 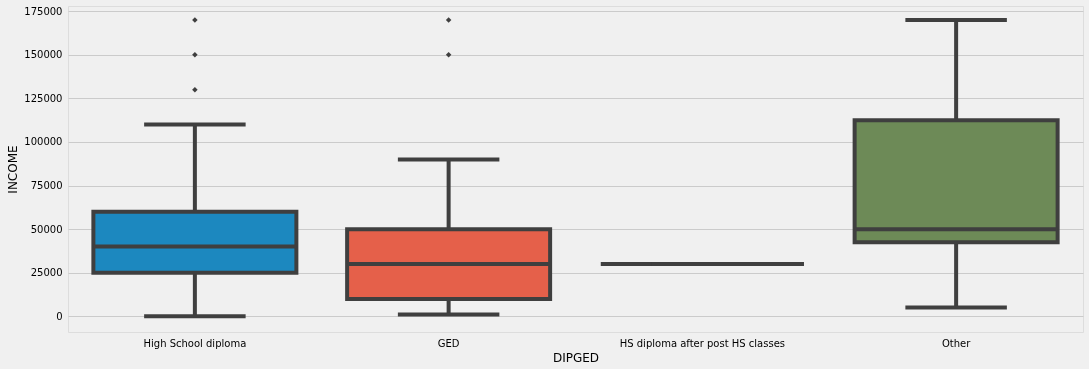 I want to click on x-tick-label: High School diploma, so click(x=195, y=343).